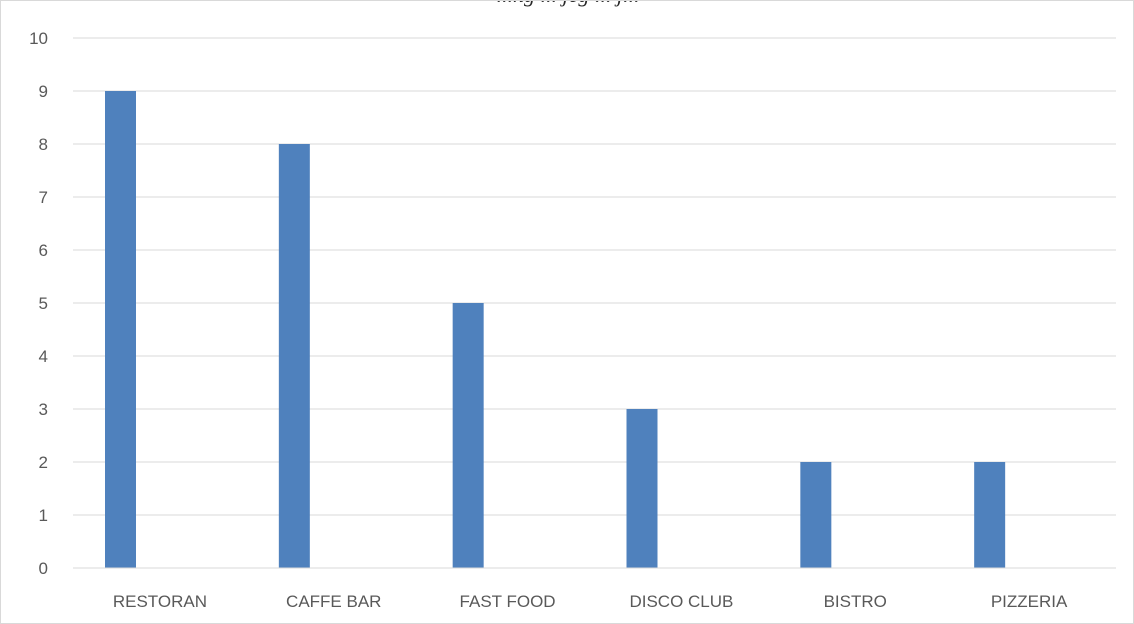 This screenshot has height=624, width=1134. What do you see at coordinates (43, 144) in the screenshot?
I see `y-tick-label: 8` at bounding box center [43, 144].